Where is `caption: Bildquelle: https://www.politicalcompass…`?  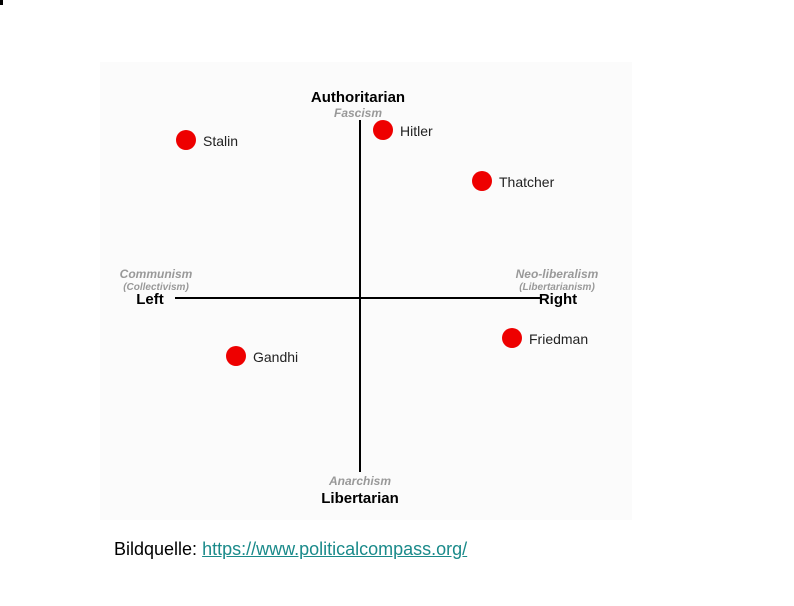
caption: Bildquelle: https://www.politicalcompass… is located at coordinates (290, 549).